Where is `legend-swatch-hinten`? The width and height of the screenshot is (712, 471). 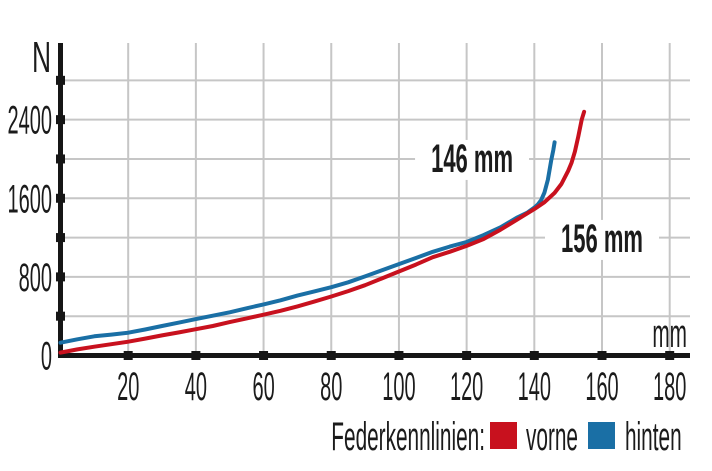 legend-swatch-hinten is located at coordinates (601, 435).